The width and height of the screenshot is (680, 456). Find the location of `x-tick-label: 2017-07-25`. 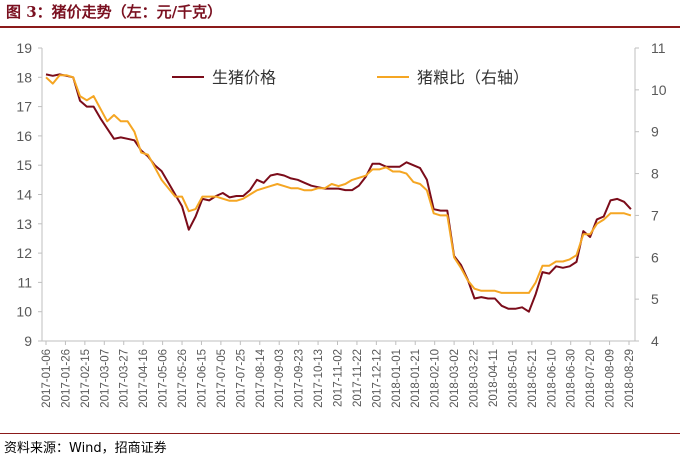

x-tick-label: 2017-07-25 is located at coordinates (241, 378).